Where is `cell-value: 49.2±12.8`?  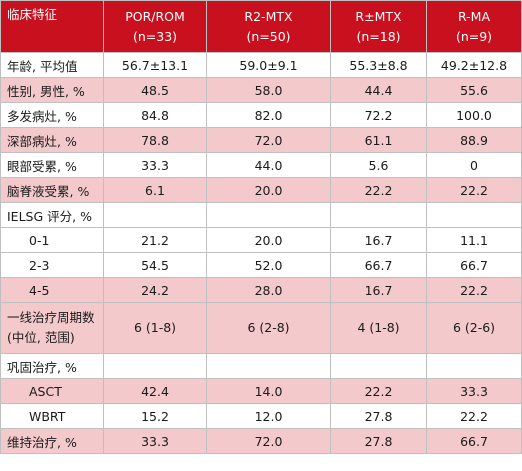 cell-value: 49.2±12.8 is located at coordinates (474, 65).